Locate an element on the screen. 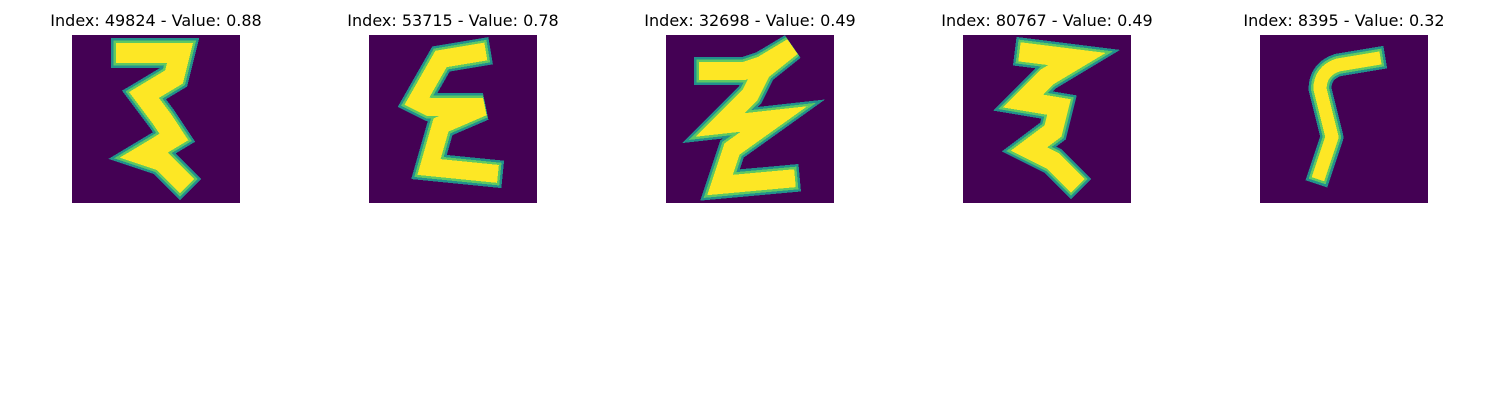 This screenshot has width=1500, height=400. s-curve-digit-icon is located at coordinates (1344, 119).